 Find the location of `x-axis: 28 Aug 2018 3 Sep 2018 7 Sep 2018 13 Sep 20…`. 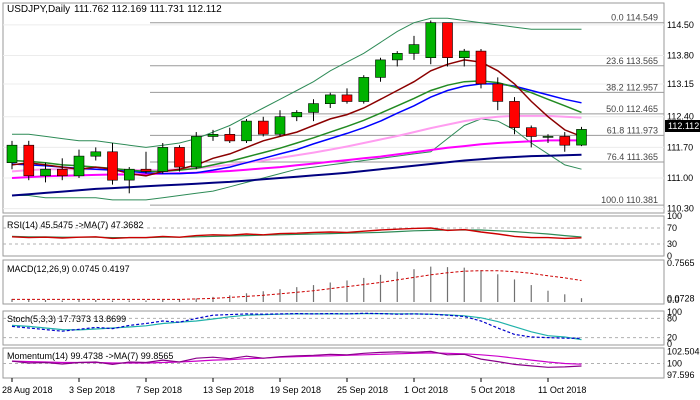

x-axis: 28 Aug 2018 3 Sep 2018 7 Sep 2018 13 Sep 20… is located at coordinates (294, 386).